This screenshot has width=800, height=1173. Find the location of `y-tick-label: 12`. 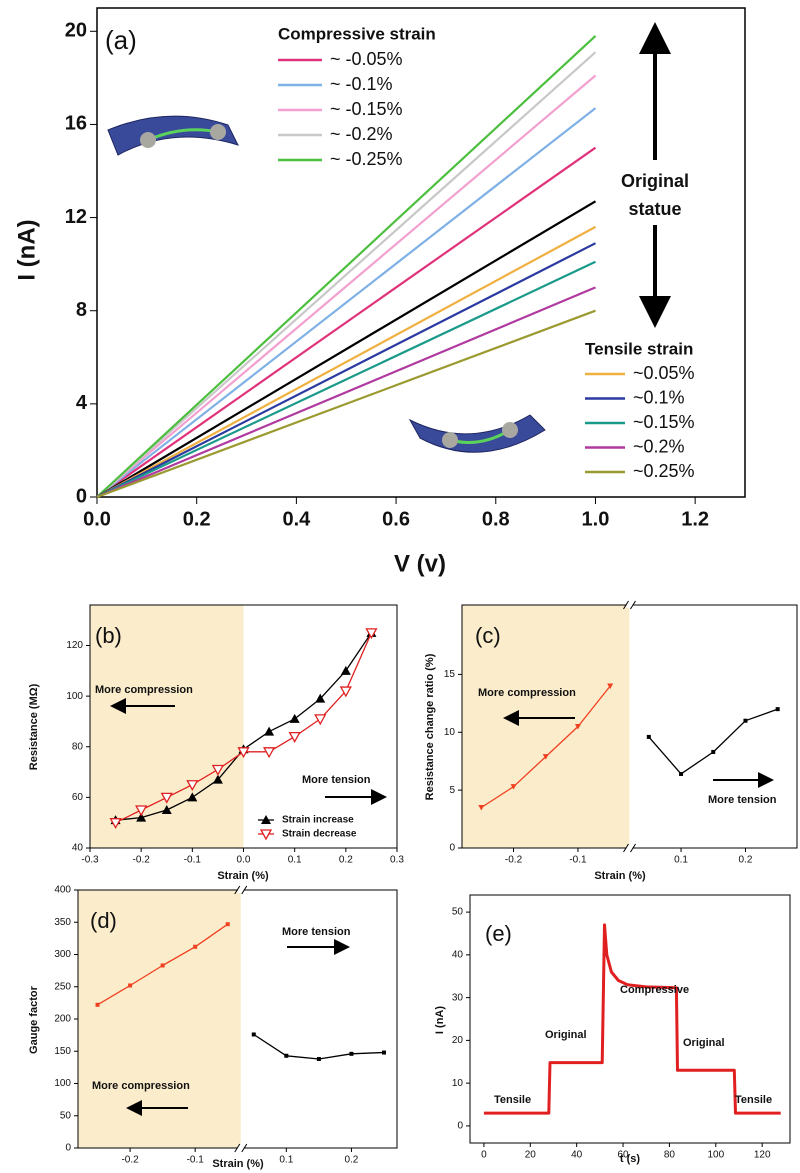

y-tick-label: 12 is located at coordinates (76, 217).